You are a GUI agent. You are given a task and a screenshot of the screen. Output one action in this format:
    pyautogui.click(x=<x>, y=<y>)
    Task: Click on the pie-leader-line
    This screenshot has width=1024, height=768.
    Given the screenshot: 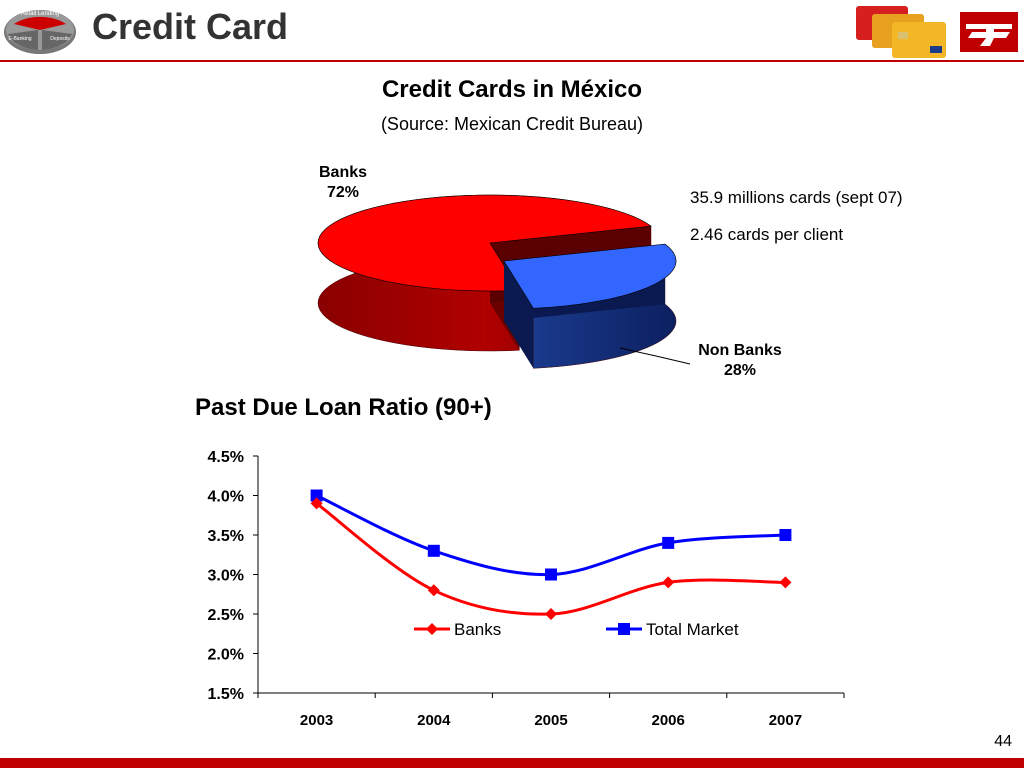 What is the action you would take?
    pyautogui.click(x=655, y=356)
    